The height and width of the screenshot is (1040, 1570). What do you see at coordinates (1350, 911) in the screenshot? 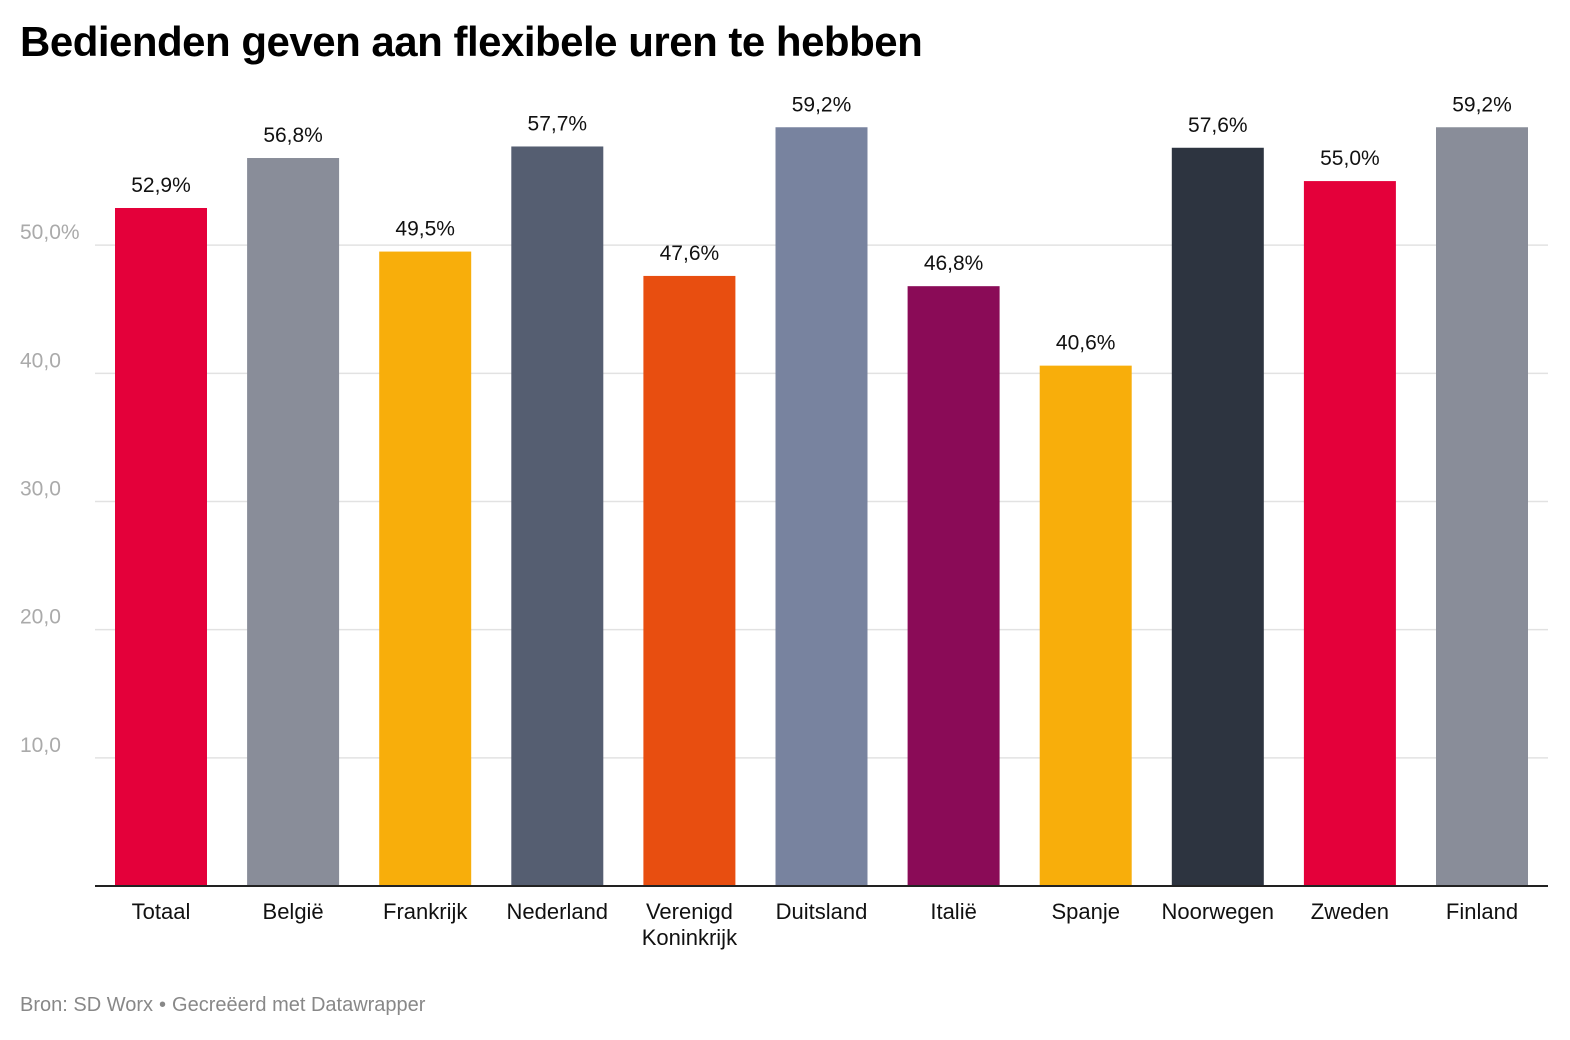
I see `x-tick-label: Zweden` at bounding box center [1350, 911].